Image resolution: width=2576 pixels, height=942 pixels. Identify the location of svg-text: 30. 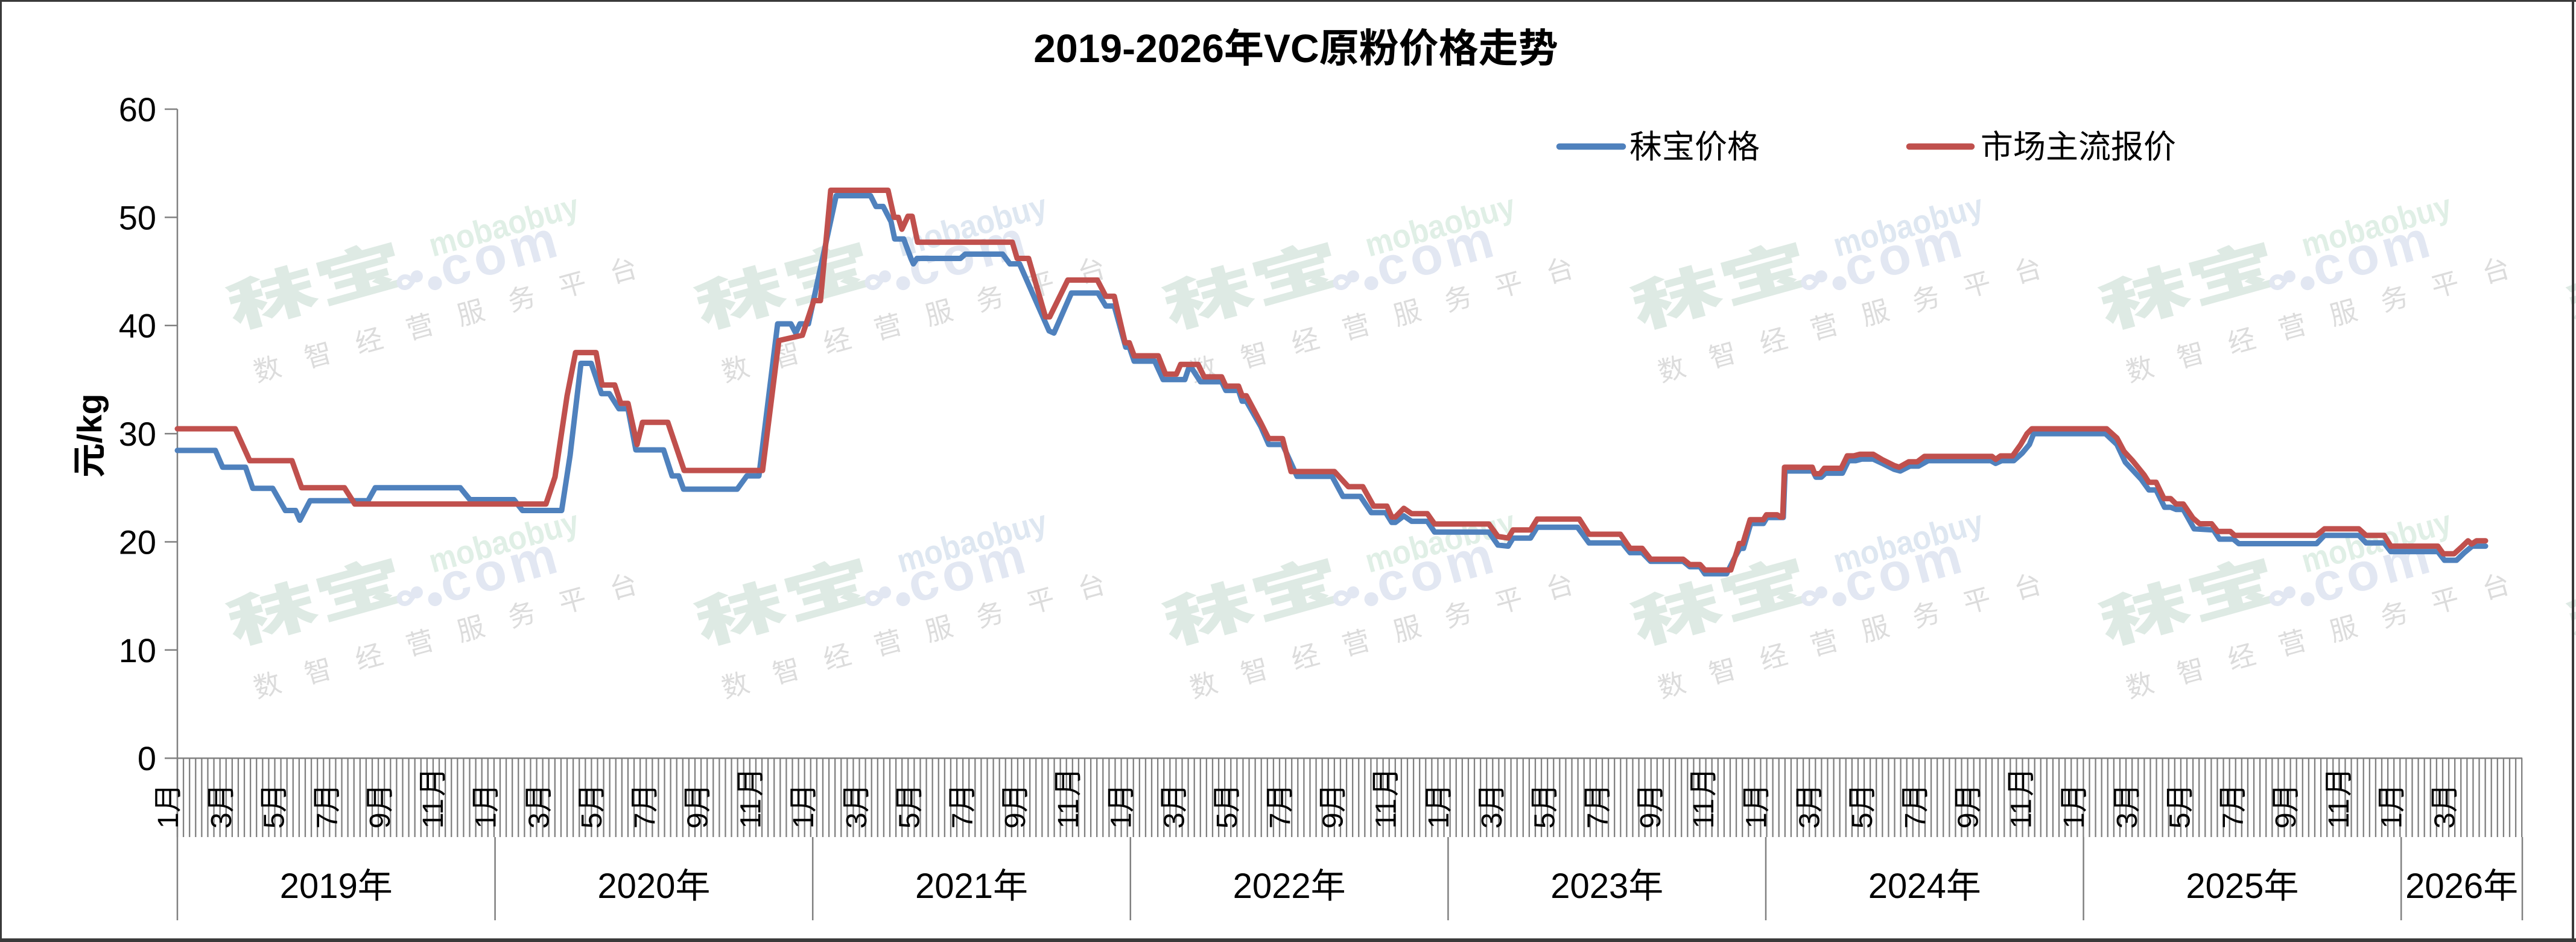
(137, 434).